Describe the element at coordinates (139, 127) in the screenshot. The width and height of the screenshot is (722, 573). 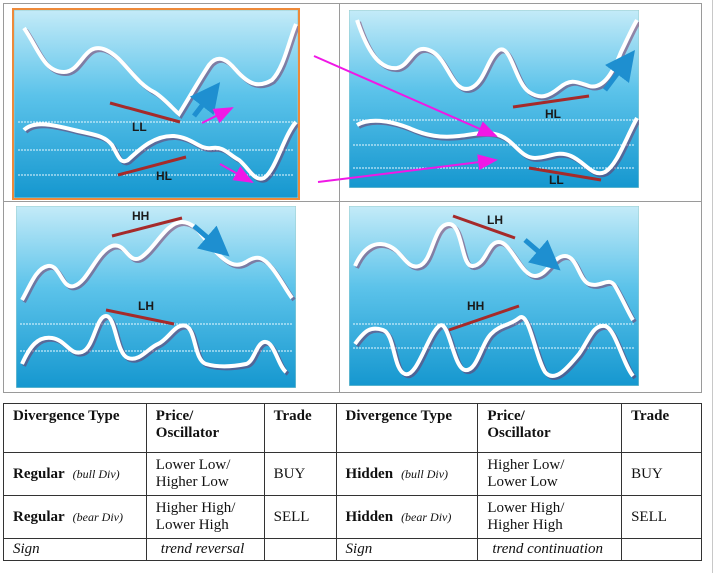
I see `price-label: LL` at that location.